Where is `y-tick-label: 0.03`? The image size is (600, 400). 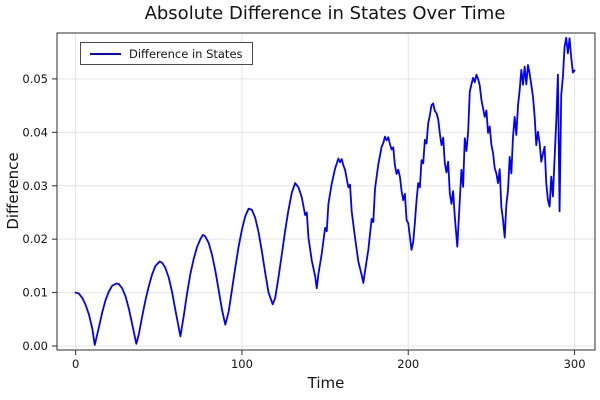
y-tick-label: 0.03 is located at coordinates (35, 186).